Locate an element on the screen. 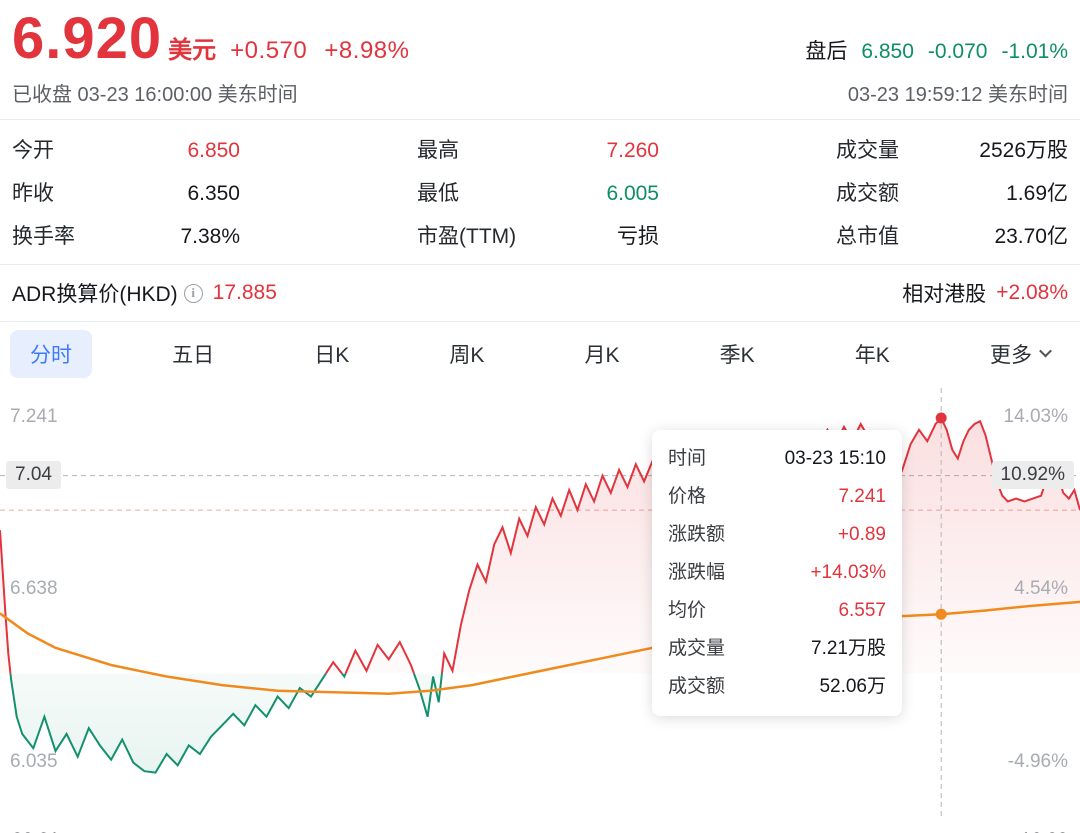 This screenshot has width=1080, height=833. tooltip-value: 7.21万股 is located at coordinates (848, 648).